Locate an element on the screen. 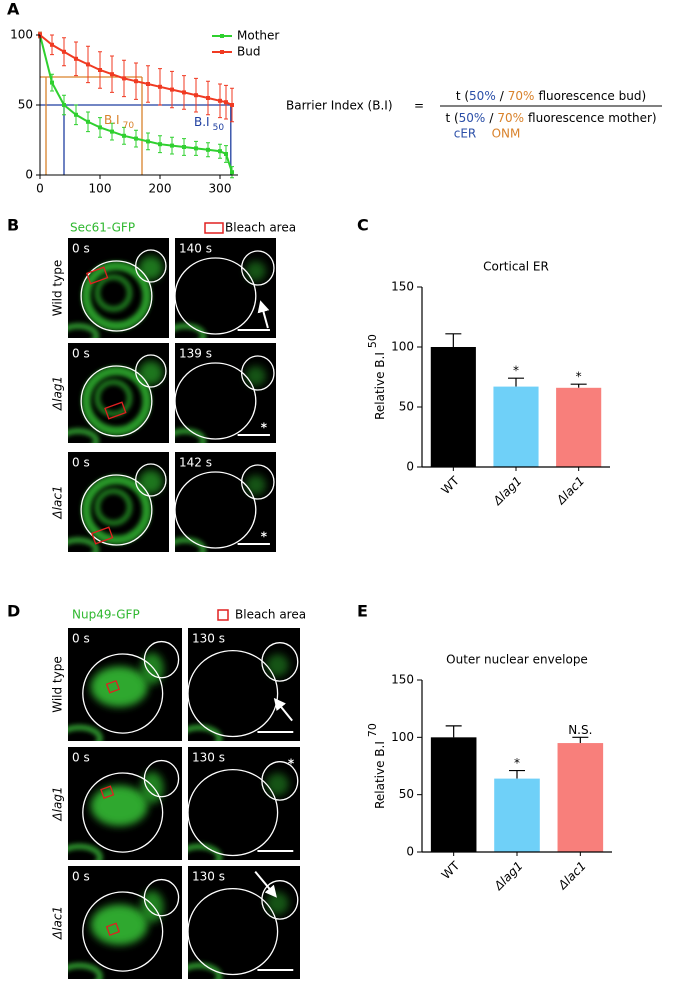  bleach-legend: Bleach area is located at coordinates (260, 228).